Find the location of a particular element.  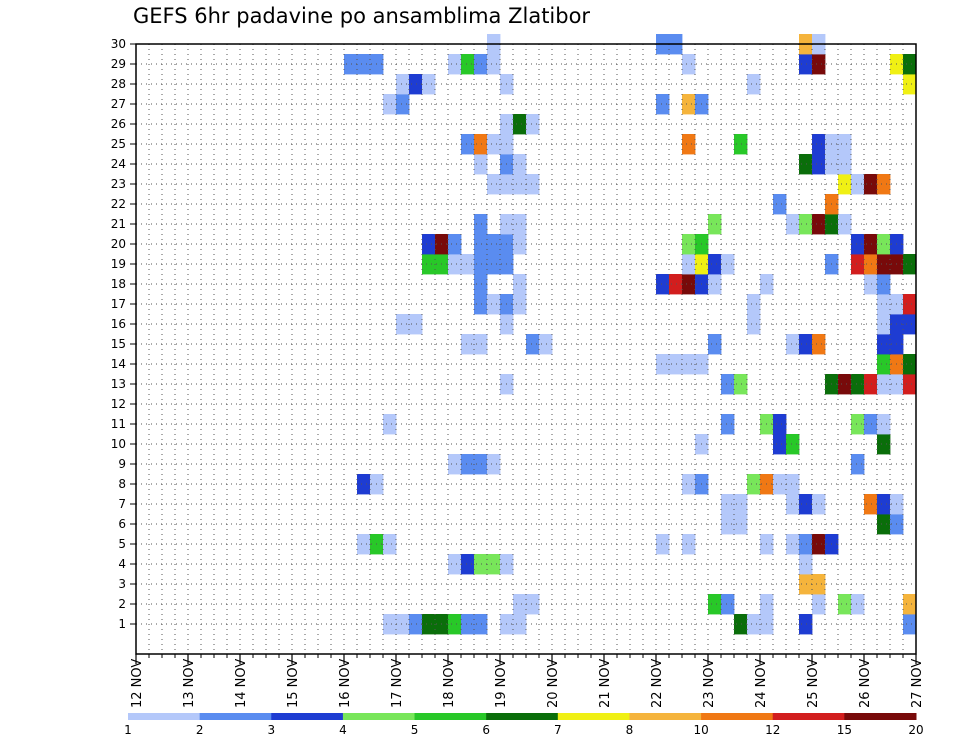

x-tick-label: 16 NOV is located at coordinates (345, 683).